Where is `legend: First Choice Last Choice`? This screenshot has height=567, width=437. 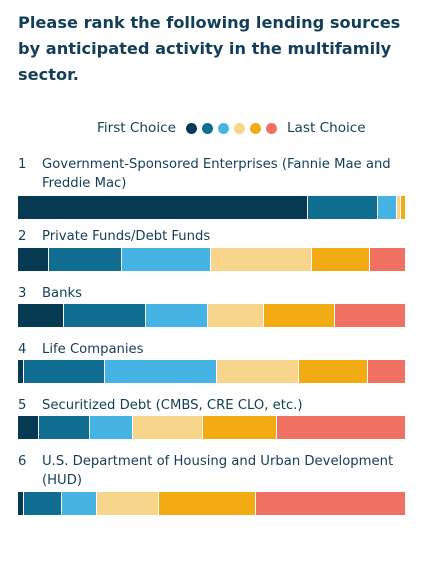 legend: First Choice Last Choice is located at coordinates (231, 128).